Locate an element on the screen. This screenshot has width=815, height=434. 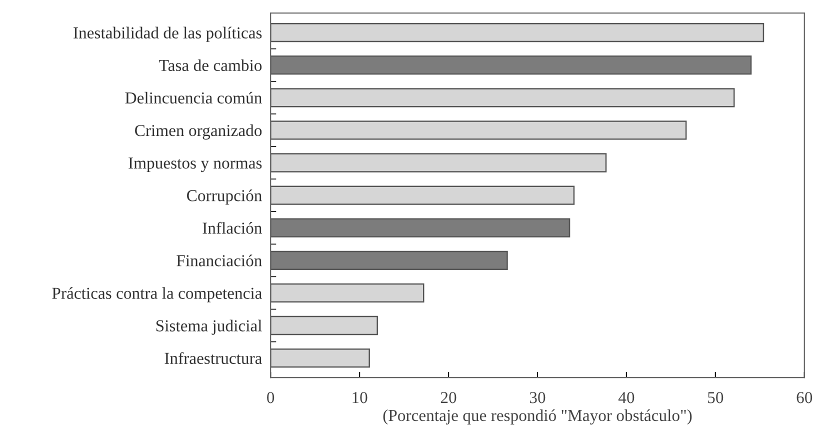
y-tick-label: Inestabilidad de las políticas is located at coordinates (168, 34).